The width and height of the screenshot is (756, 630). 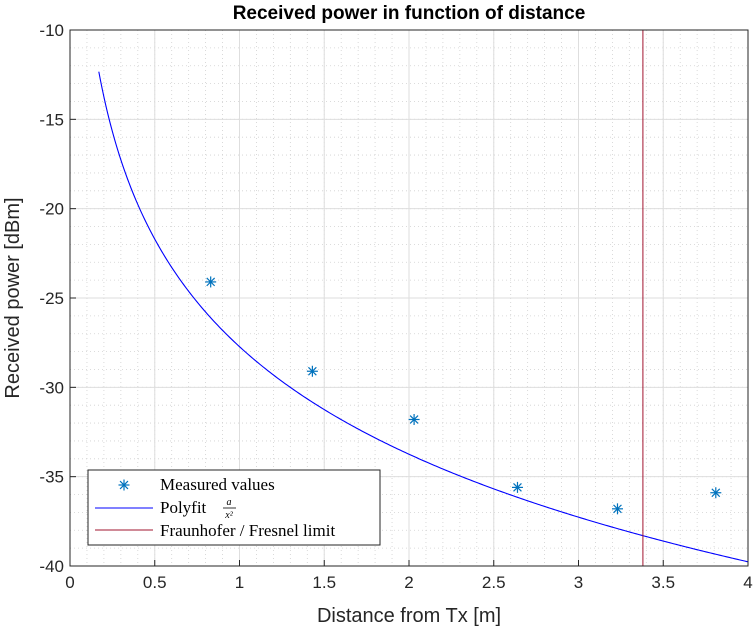 I want to click on legend-label-limit: Fraunhofer / Fresnel limit, so click(x=247, y=530).